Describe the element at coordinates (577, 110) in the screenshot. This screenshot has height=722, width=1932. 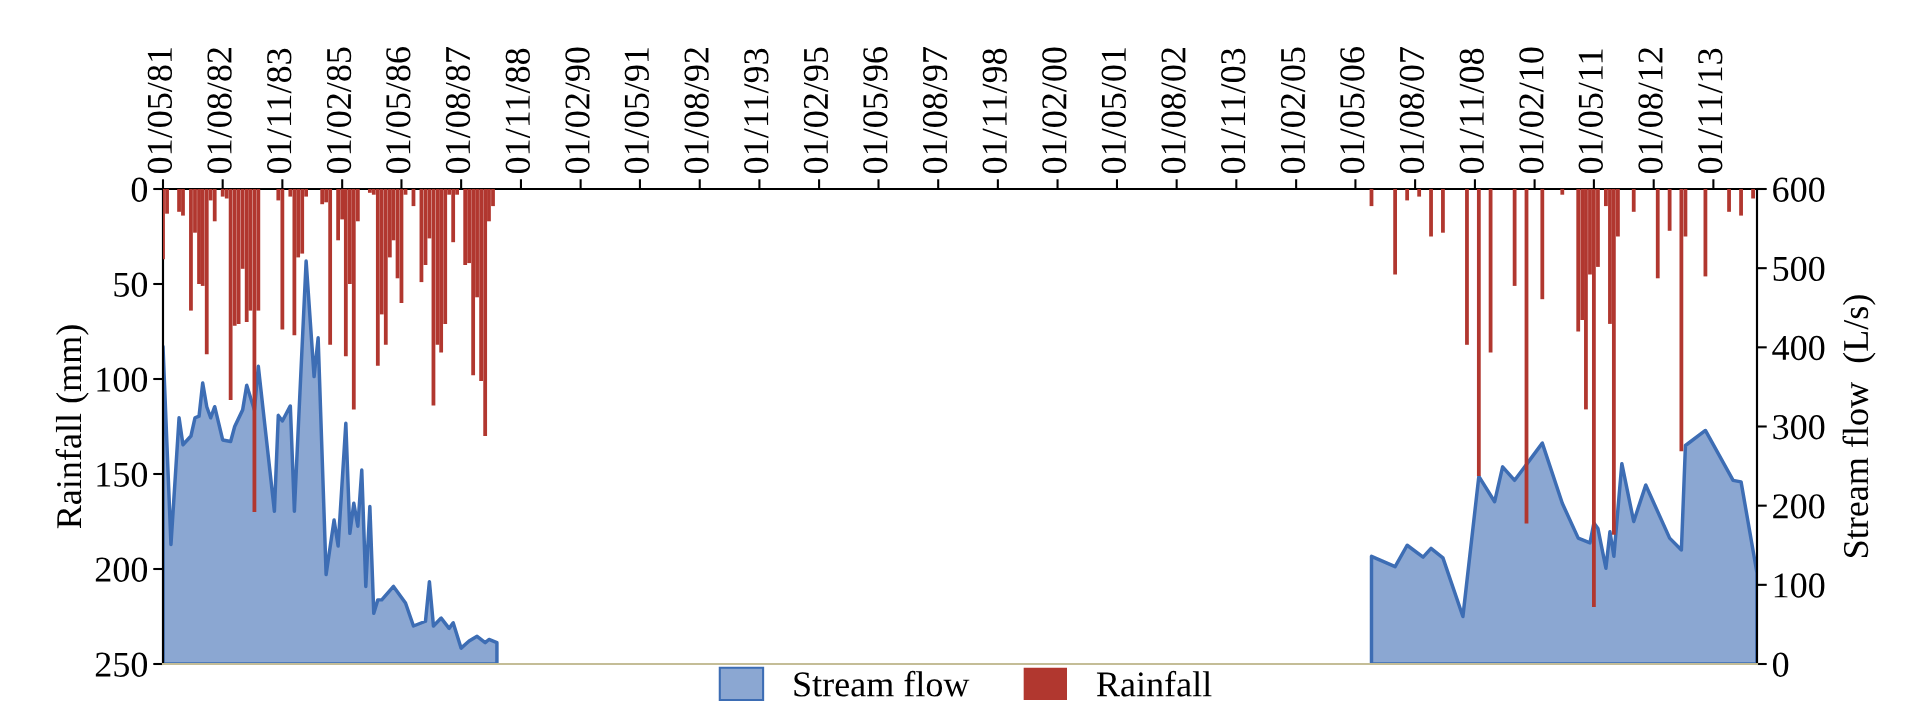
I see `x-tick-label: 01/02/90` at that location.